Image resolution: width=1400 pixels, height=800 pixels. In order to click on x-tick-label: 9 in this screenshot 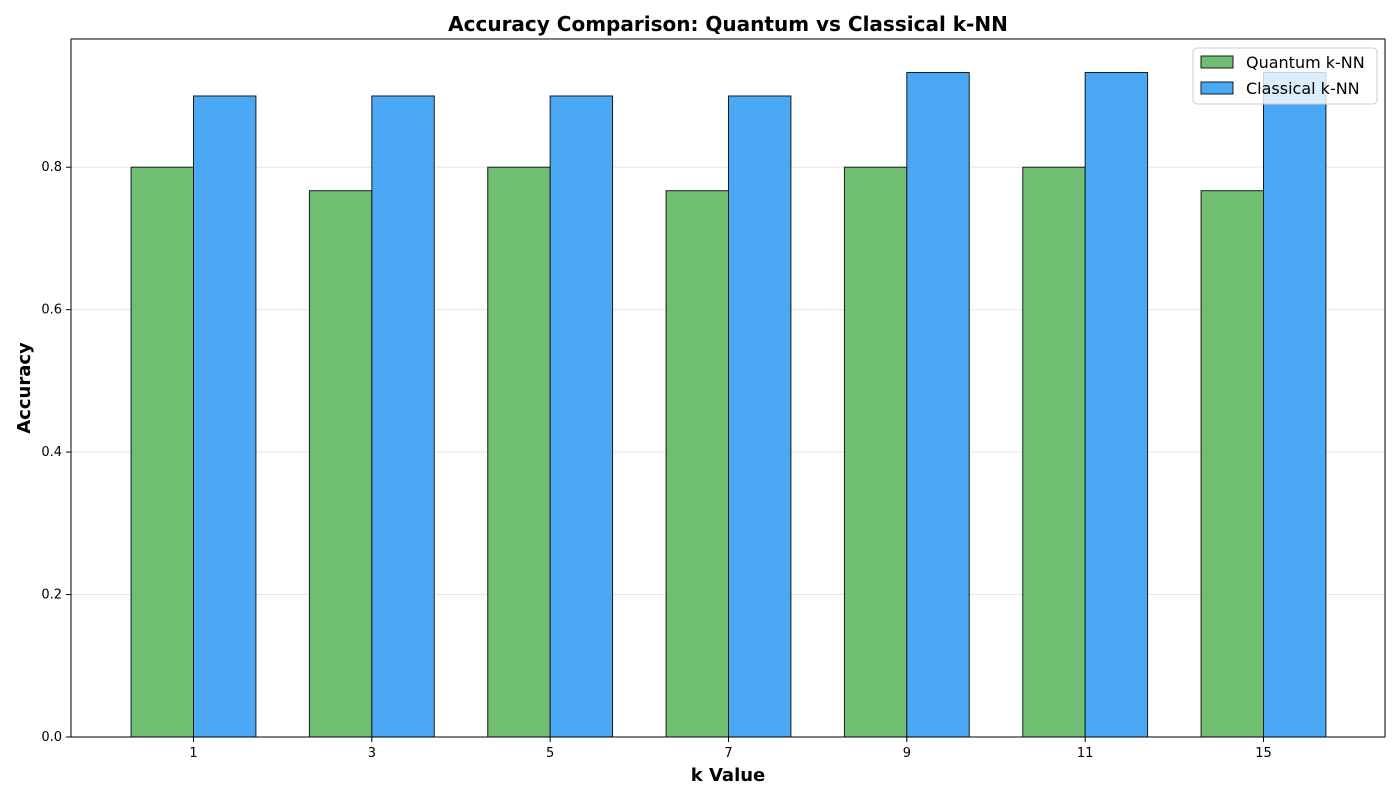, I will do `click(907, 753)`.